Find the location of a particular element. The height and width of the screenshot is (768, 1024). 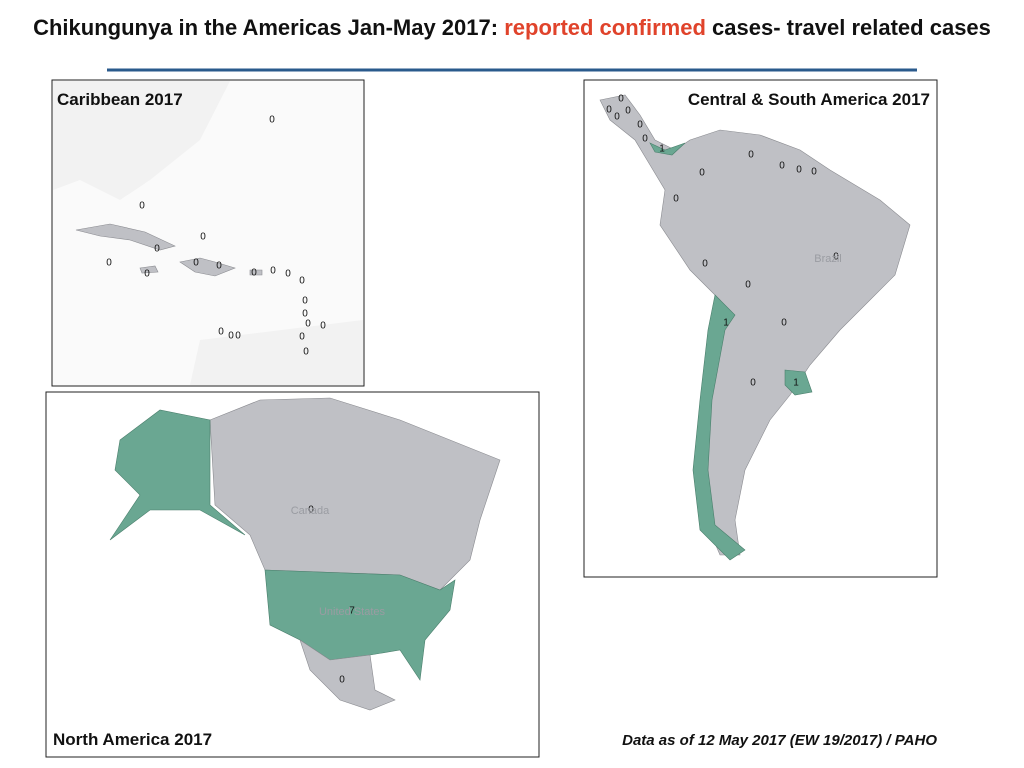

place-name: United States is located at coordinates (352, 612).